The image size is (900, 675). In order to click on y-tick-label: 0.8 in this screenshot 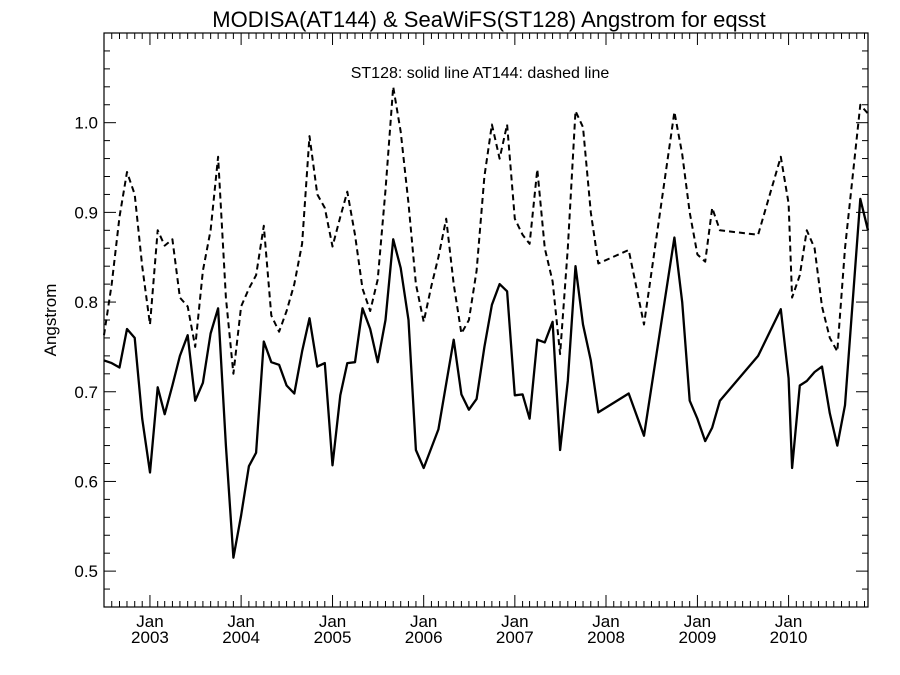, I will do `click(86, 302)`.